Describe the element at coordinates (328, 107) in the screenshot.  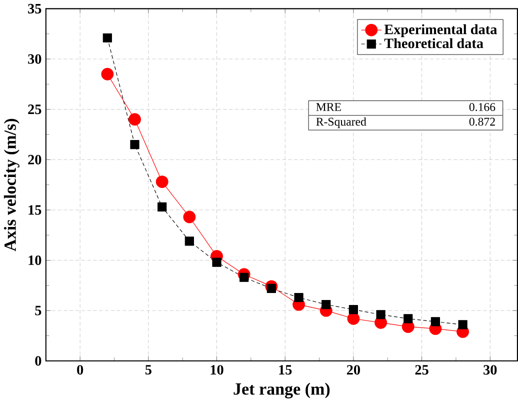
I see `annotation: MRE` at that location.